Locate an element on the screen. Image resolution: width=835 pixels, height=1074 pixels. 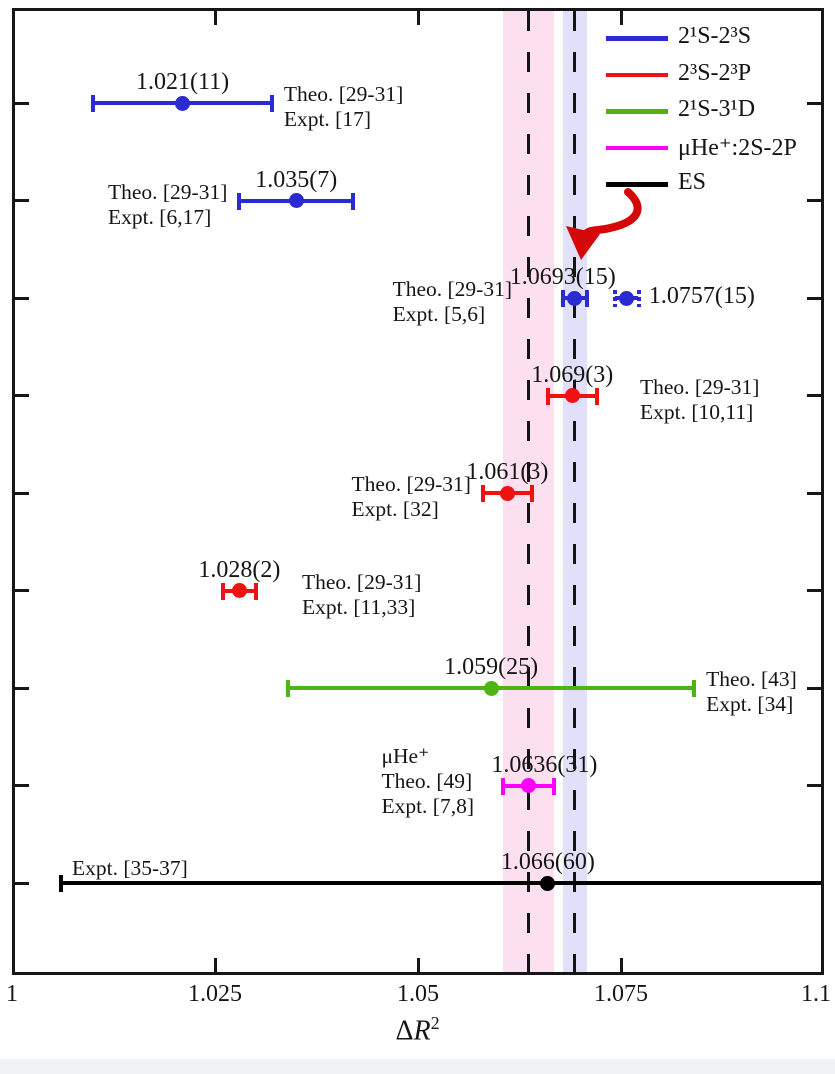
footer-strip is located at coordinates (417, 1066).